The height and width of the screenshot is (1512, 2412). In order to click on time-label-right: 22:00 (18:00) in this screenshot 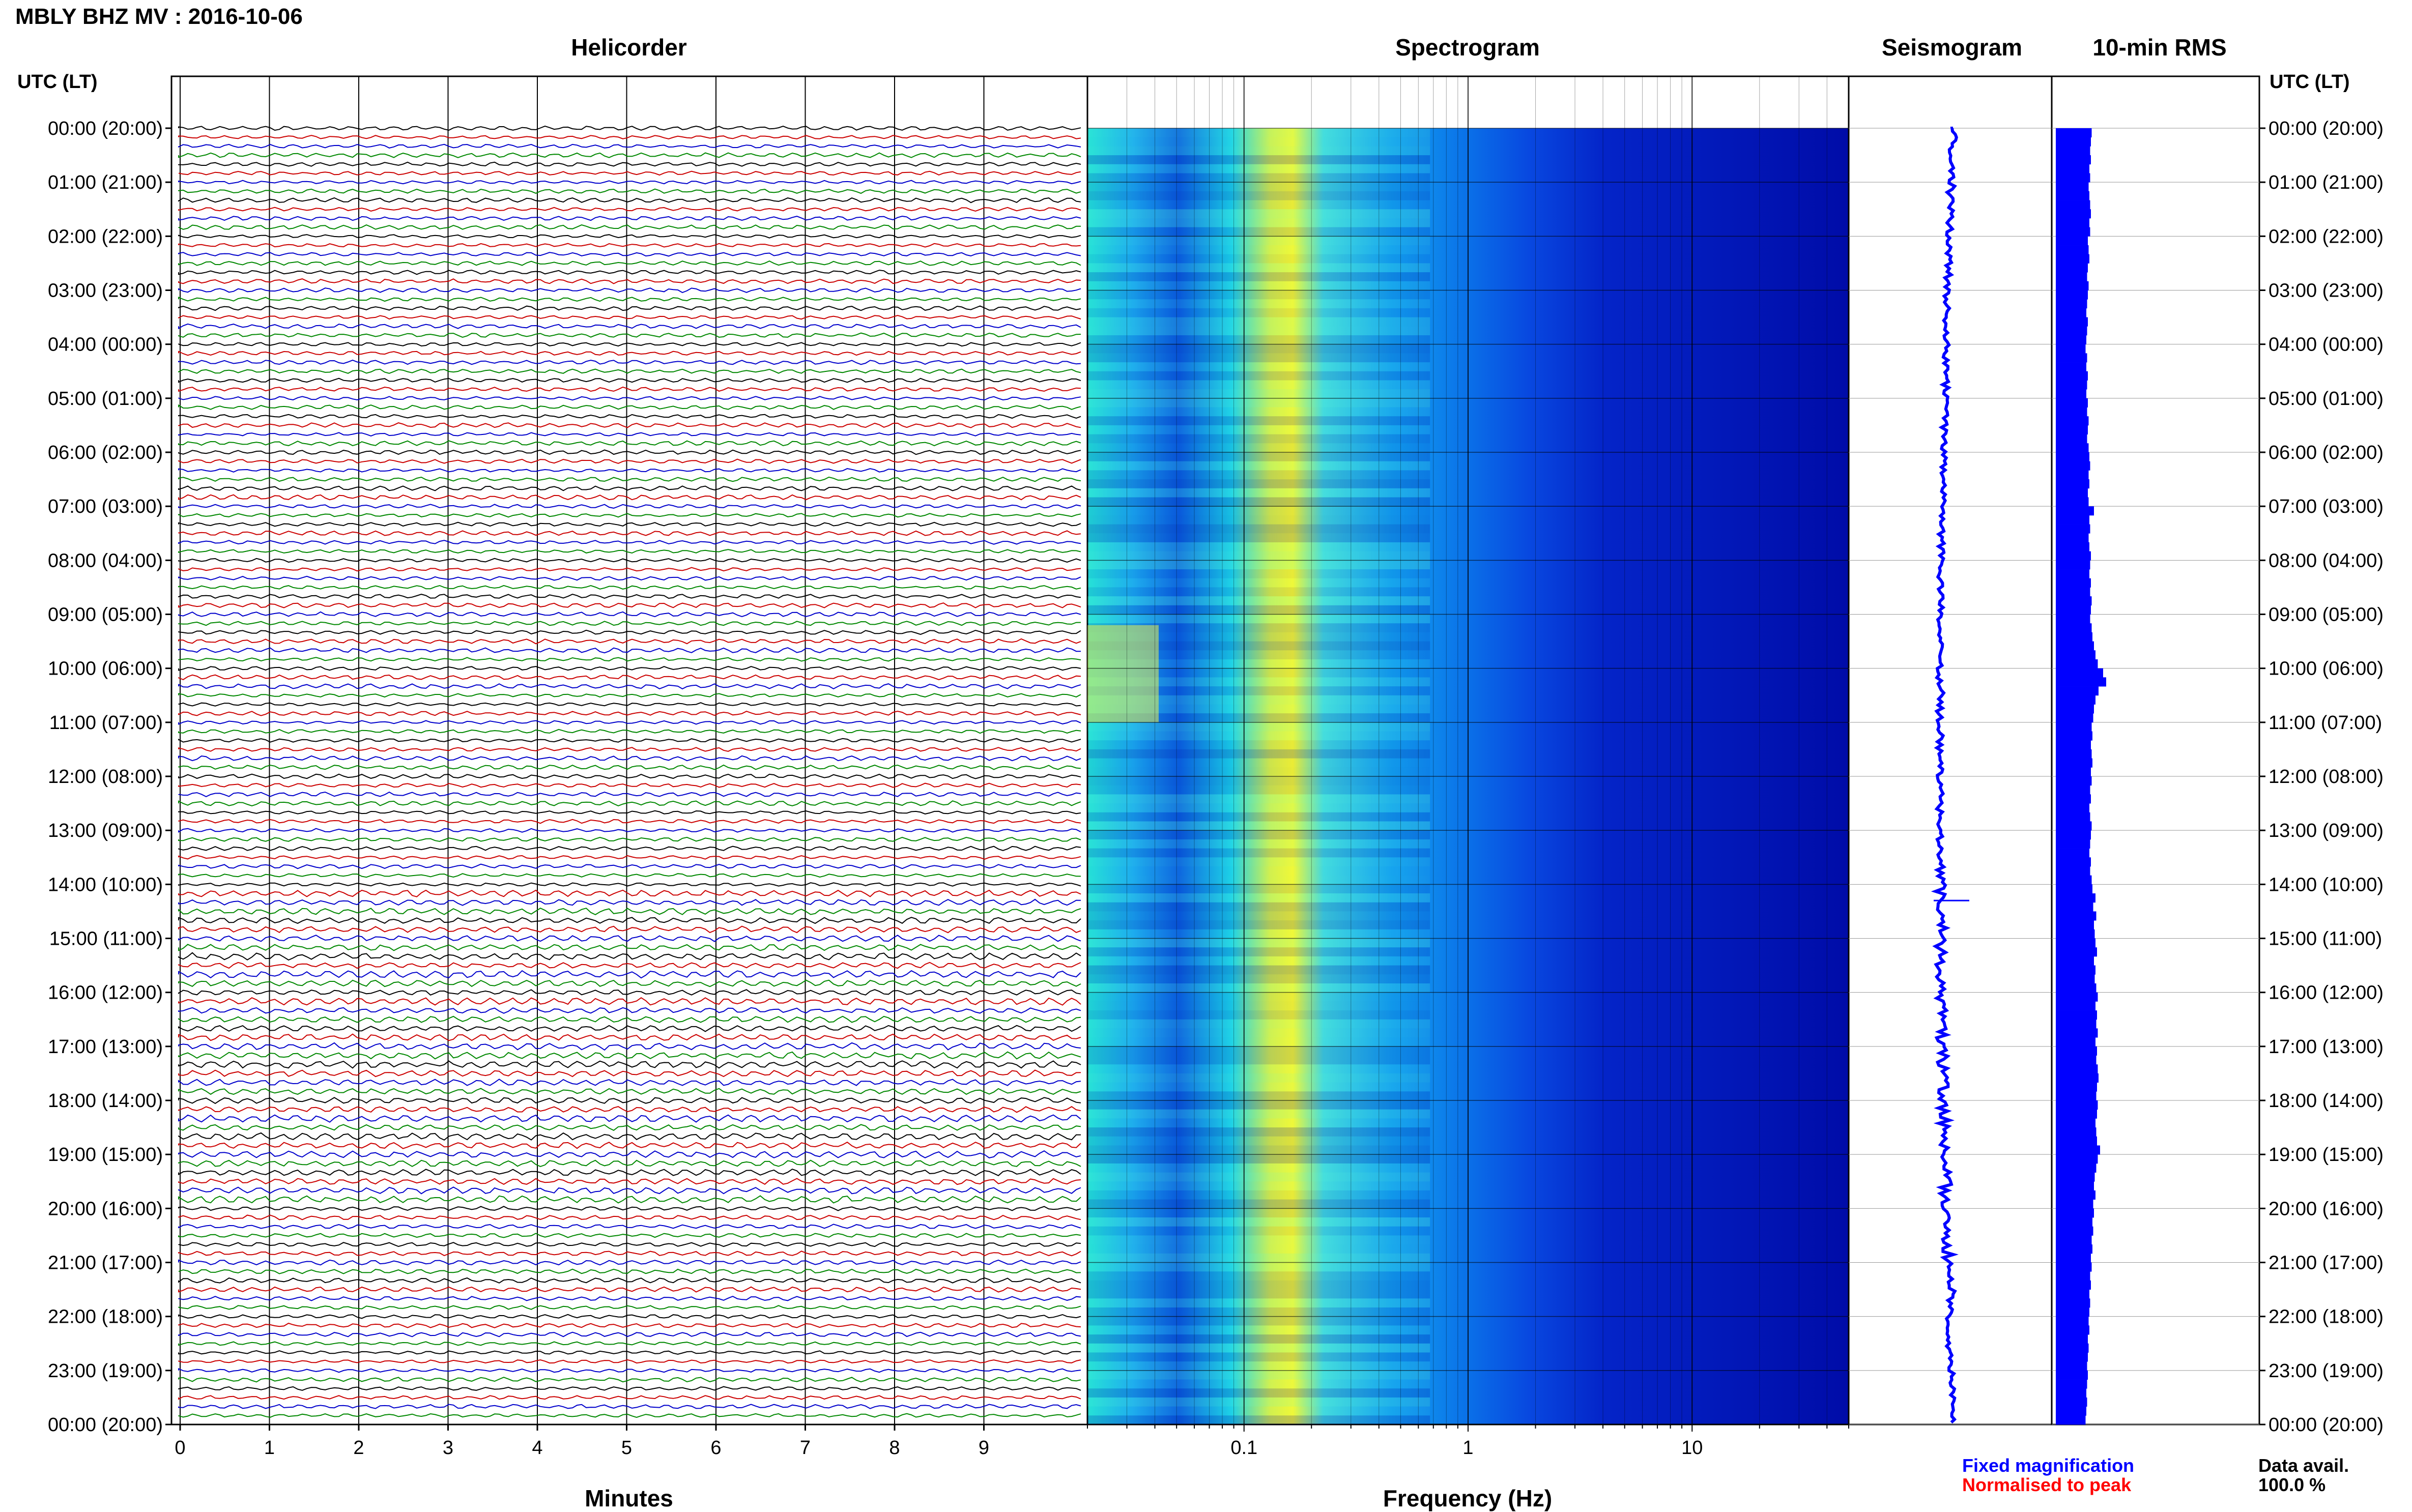, I will do `click(2327, 1317)`.